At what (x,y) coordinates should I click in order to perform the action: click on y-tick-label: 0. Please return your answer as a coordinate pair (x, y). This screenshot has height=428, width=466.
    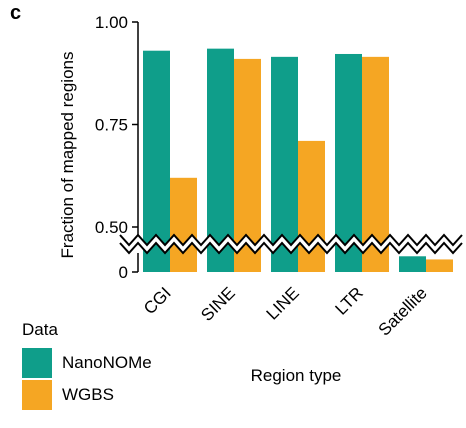
    Looking at the image, I should click on (123, 272).